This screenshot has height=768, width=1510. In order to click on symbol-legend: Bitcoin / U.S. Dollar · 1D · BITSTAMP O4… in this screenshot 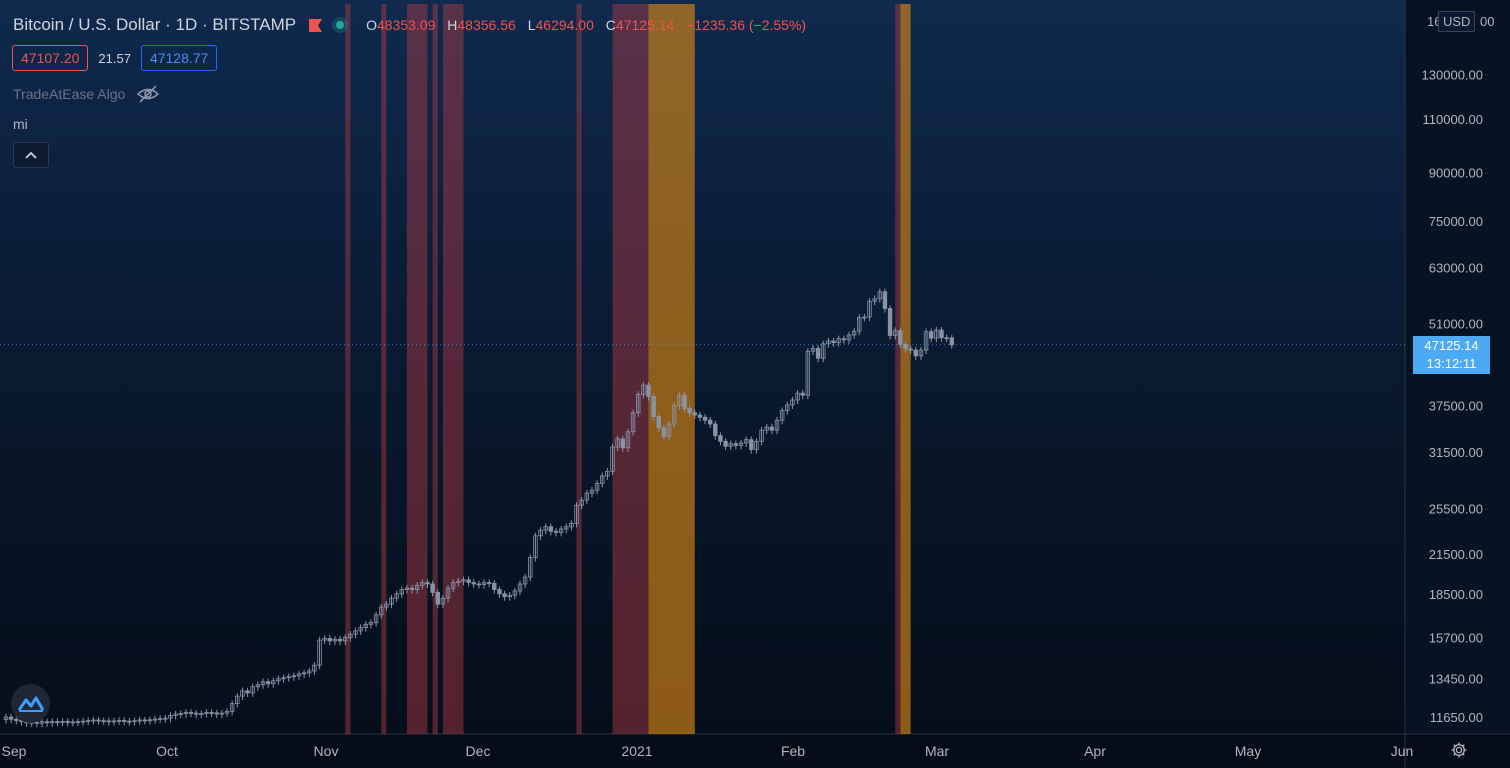, I will do `click(413, 25)`.